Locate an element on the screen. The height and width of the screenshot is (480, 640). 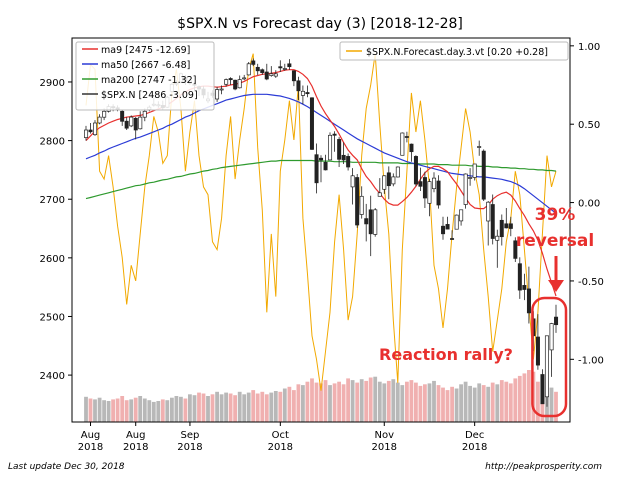
x-tick-label: Aug is located at coordinates (91, 435).